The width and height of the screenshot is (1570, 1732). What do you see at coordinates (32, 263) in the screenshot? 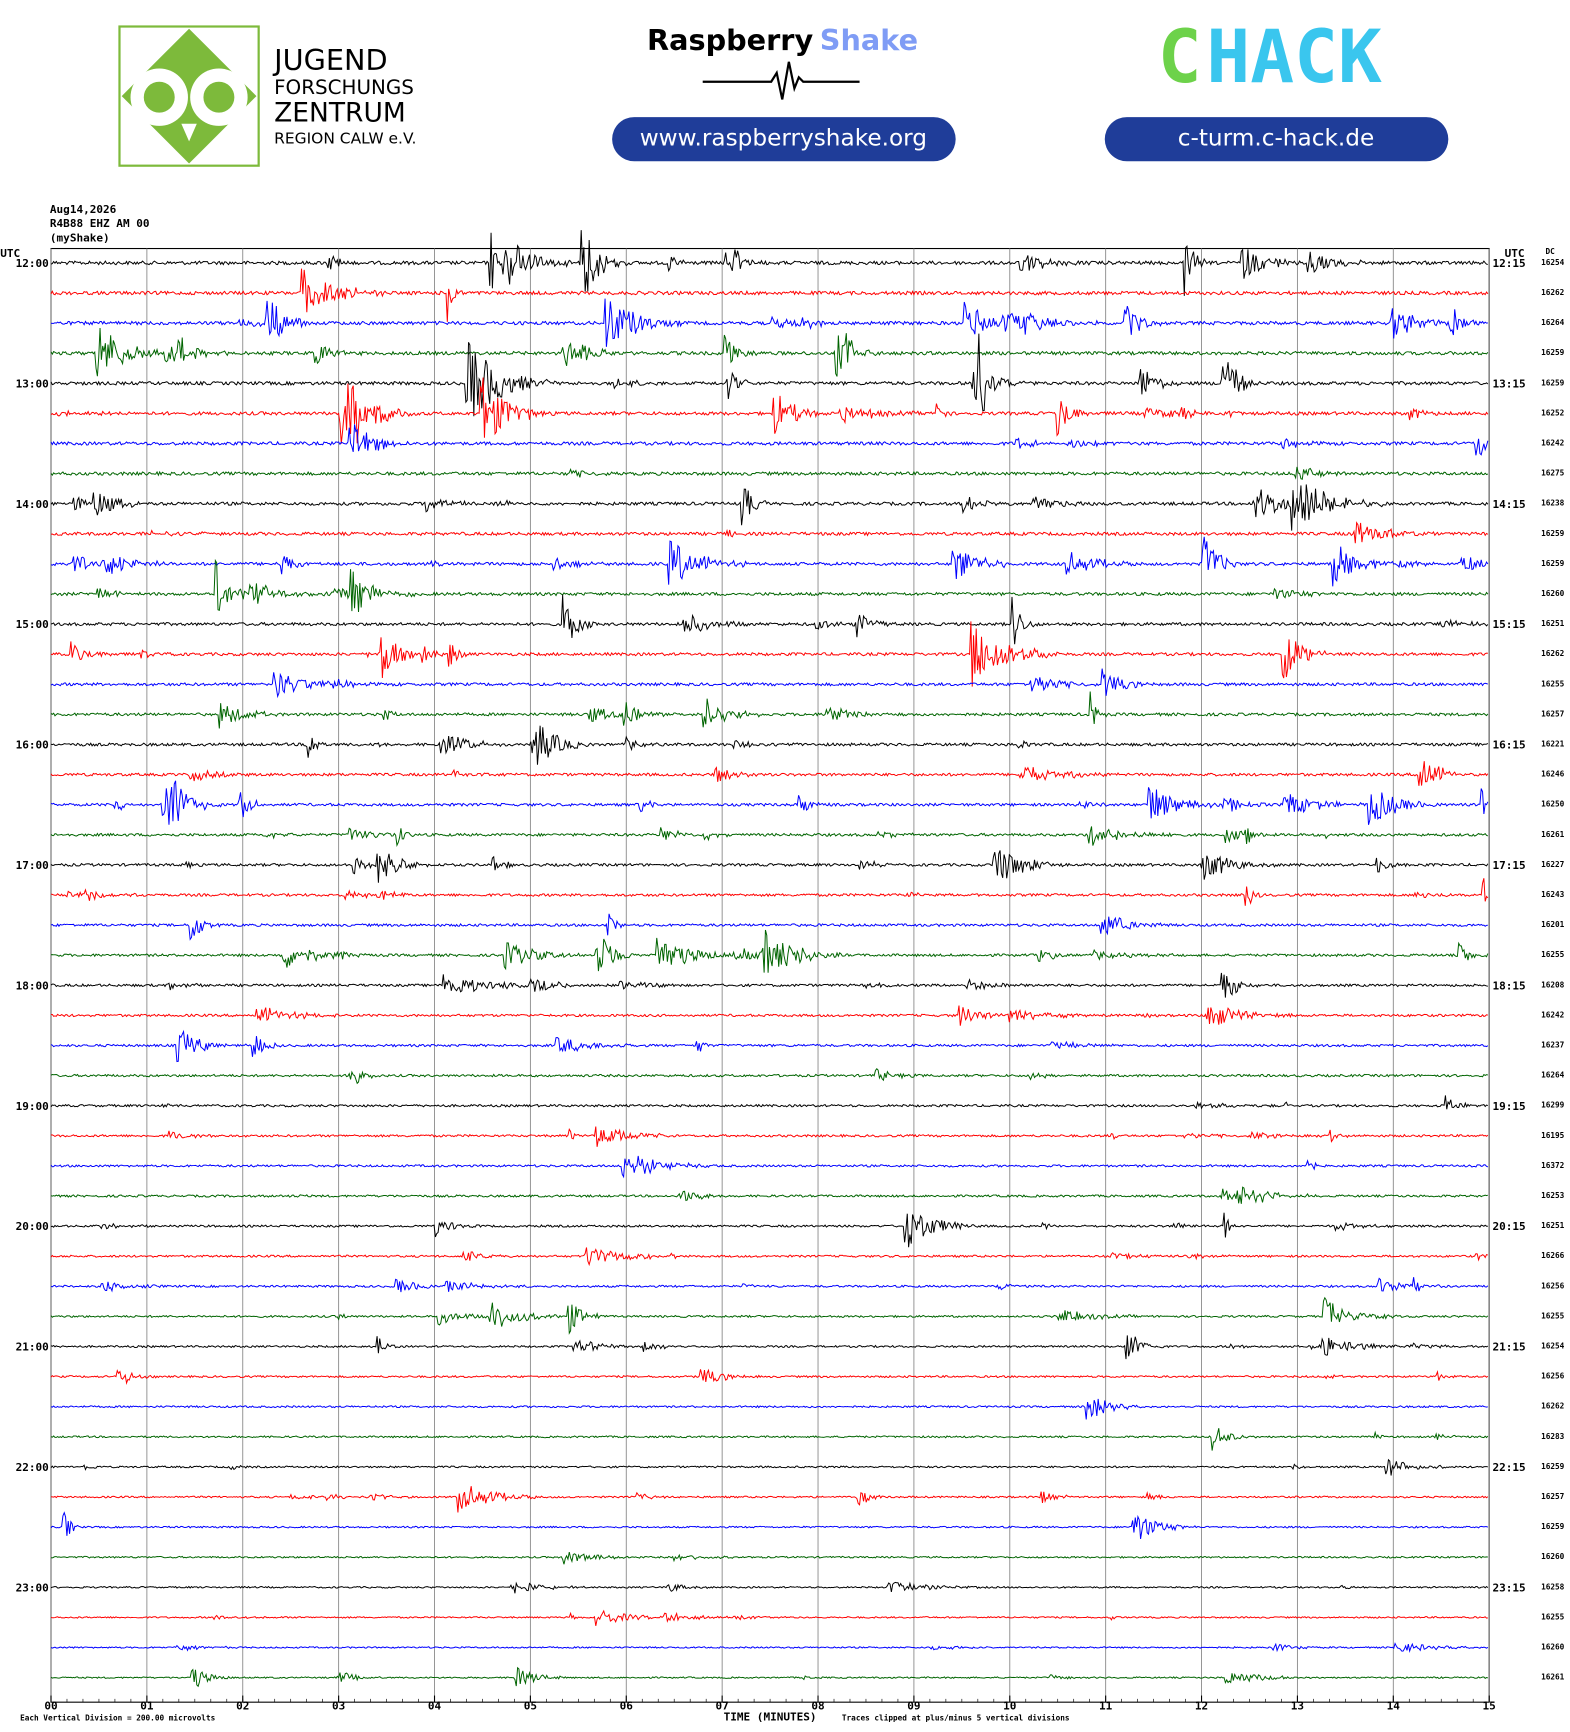
I see `left-time-label: 12:00` at bounding box center [32, 263].